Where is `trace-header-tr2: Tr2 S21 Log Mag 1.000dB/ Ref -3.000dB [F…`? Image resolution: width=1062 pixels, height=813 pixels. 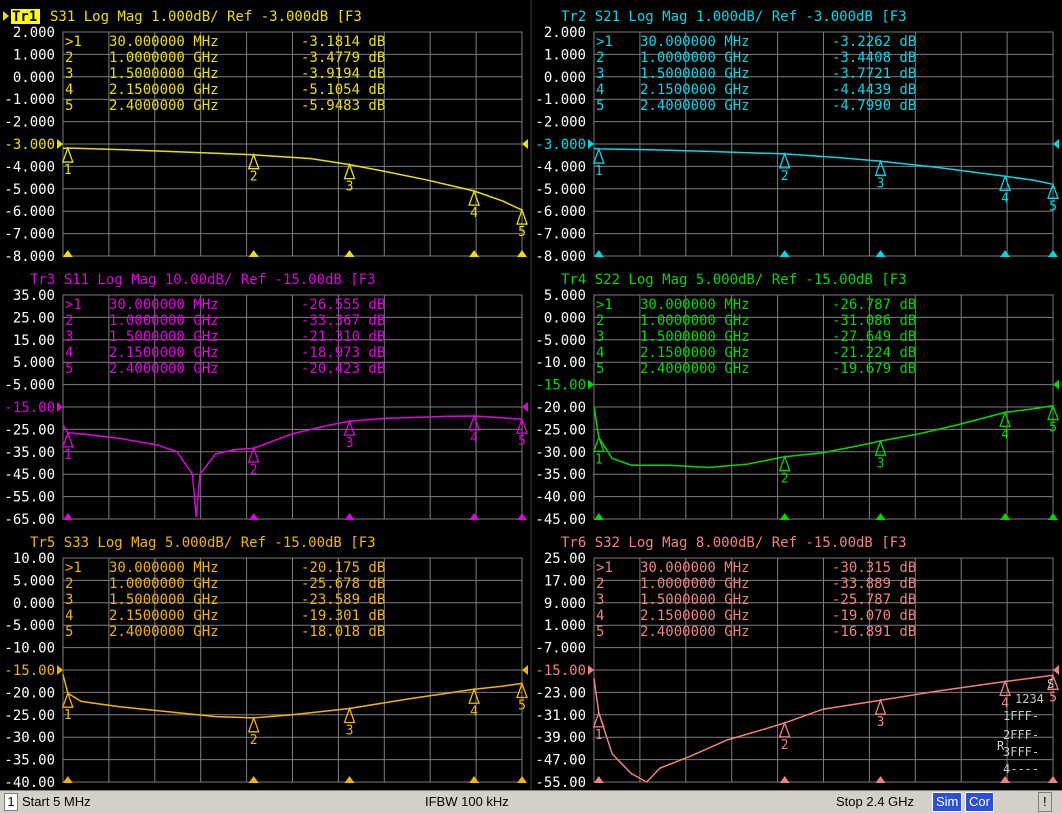
trace-header-tr2: Tr2 S21 Log Mag 1.000dB/ Ref -3.000dB [F… is located at coordinates (734, 17).